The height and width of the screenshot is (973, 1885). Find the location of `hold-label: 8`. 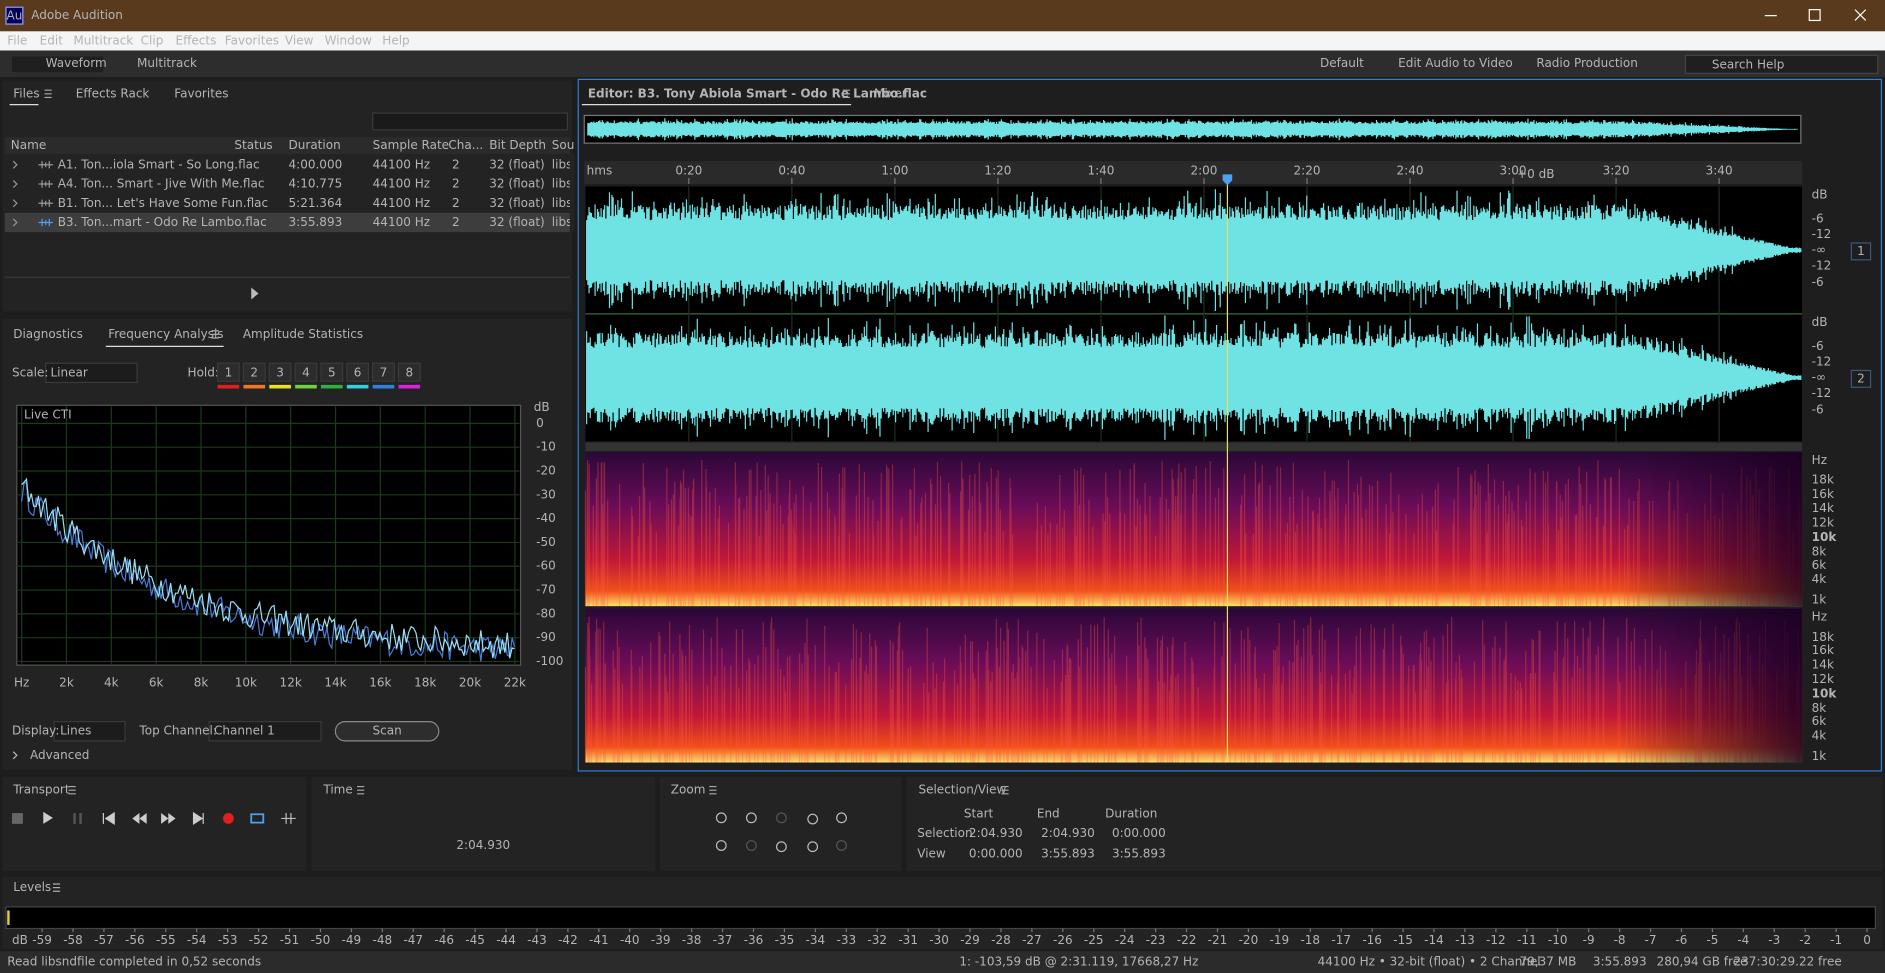

hold-label: 8 is located at coordinates (410, 372).